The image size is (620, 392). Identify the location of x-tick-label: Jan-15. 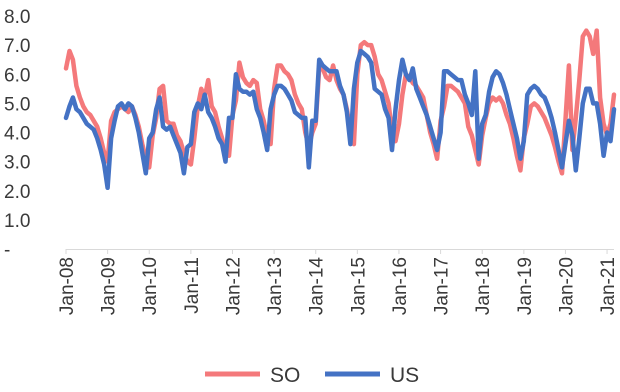
(358, 286).